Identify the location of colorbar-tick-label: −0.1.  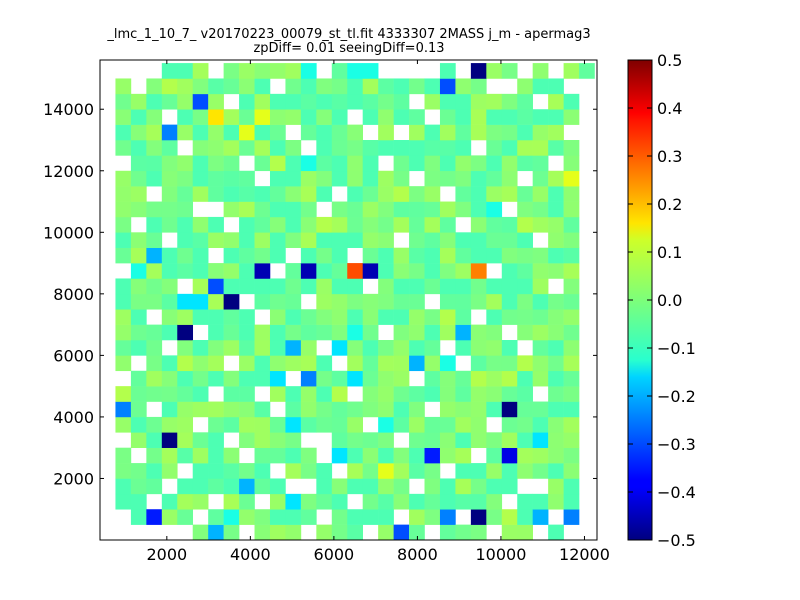
(676, 348).